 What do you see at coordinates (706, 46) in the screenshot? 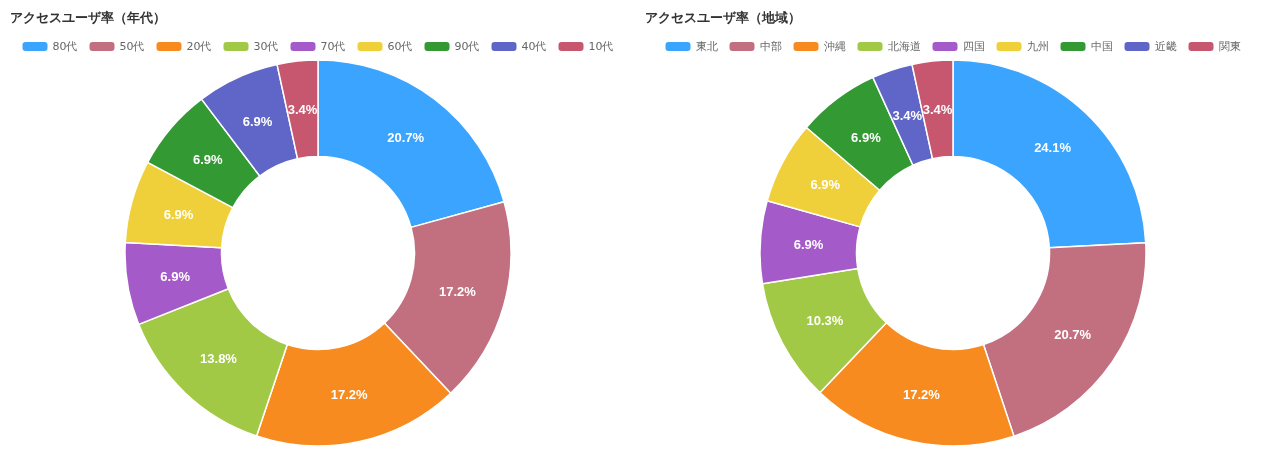
I see `legend-label: 東北` at bounding box center [706, 46].